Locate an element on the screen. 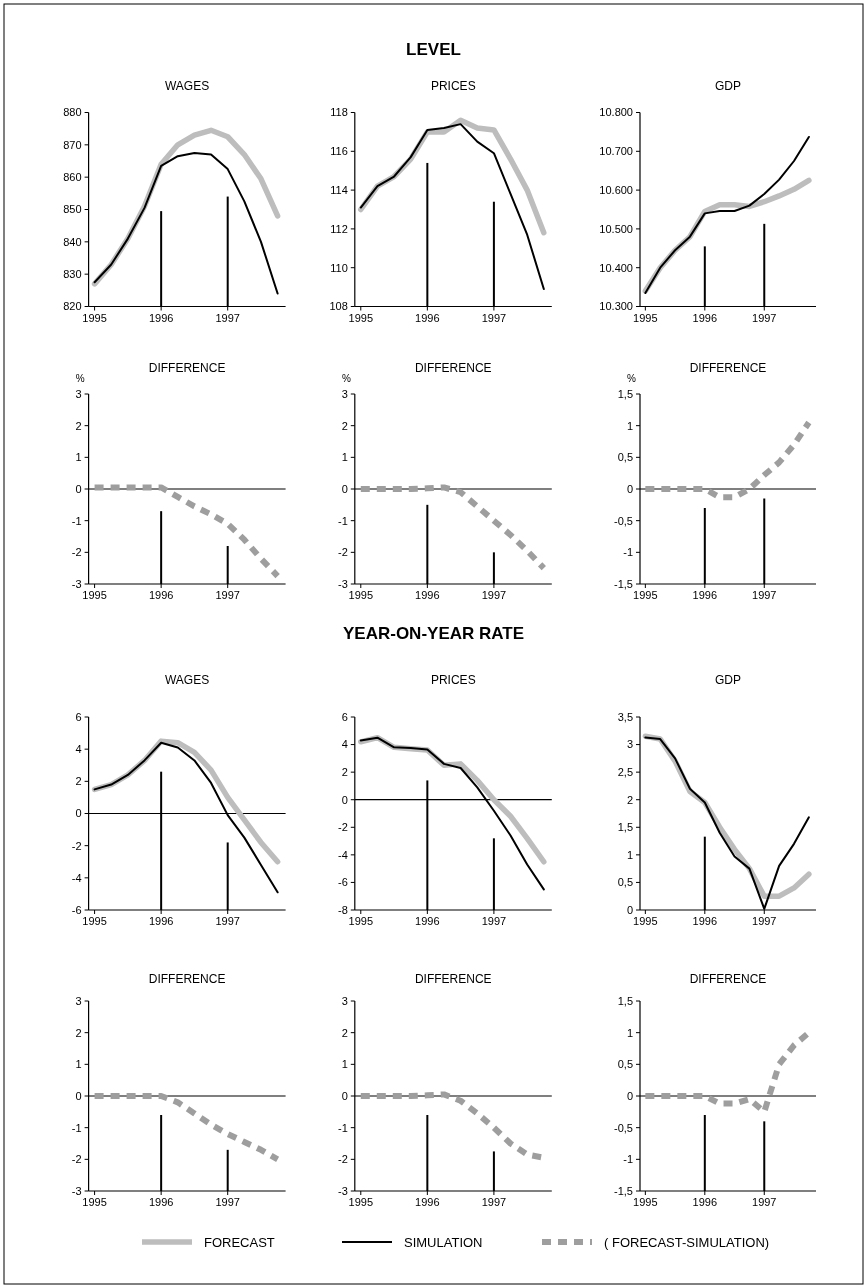 Image resolution: width=867 pixels, height=1288 pixels. y-tick-label: 870 is located at coordinates (72, 144).